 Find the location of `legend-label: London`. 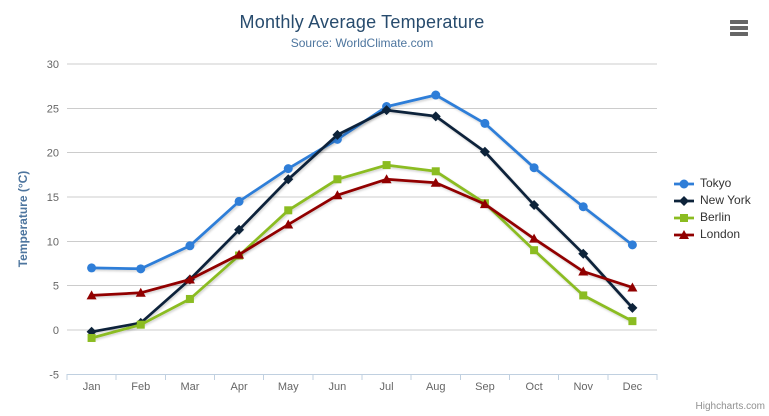

legend-label: London is located at coordinates (720, 234).